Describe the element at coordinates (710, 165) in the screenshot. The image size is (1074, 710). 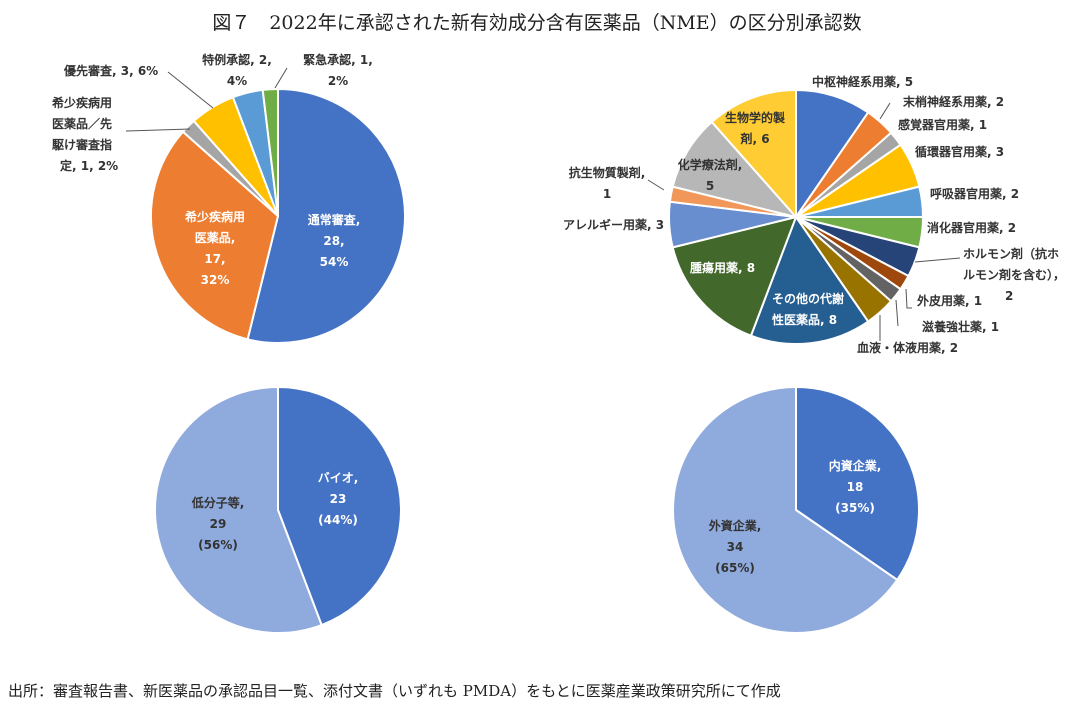
I see `label-line: 化学療法剤,` at that location.